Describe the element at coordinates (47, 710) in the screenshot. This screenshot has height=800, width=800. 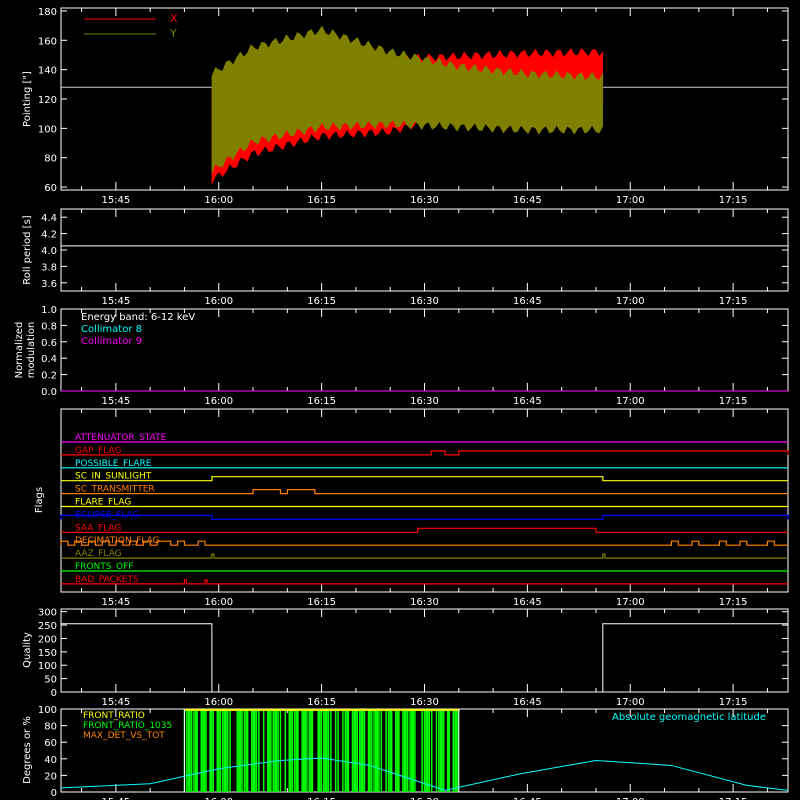
I see `geo-ytick-label: 100` at that location.